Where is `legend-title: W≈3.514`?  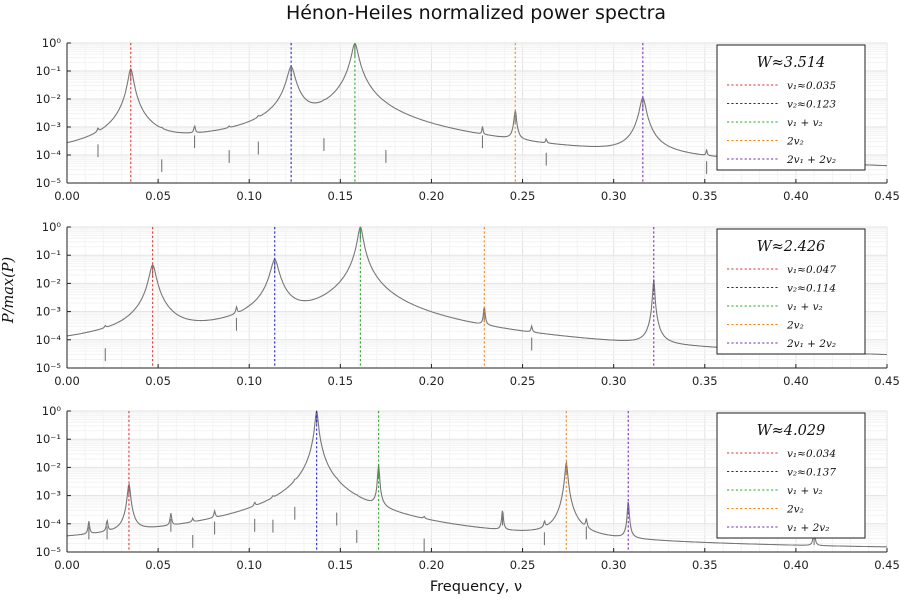
legend-title: W≈3.514 is located at coordinates (791, 63).